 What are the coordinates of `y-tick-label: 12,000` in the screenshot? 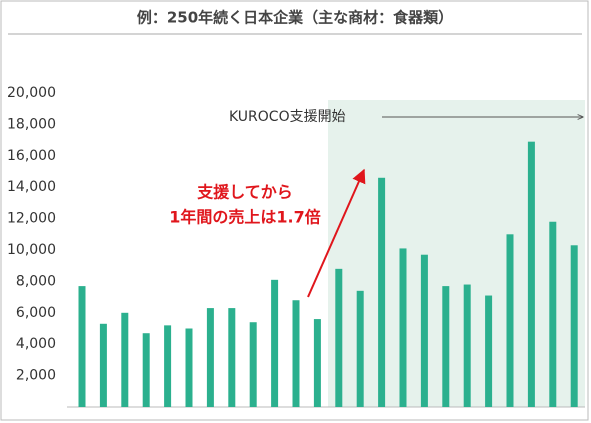 It's located at (31, 219).